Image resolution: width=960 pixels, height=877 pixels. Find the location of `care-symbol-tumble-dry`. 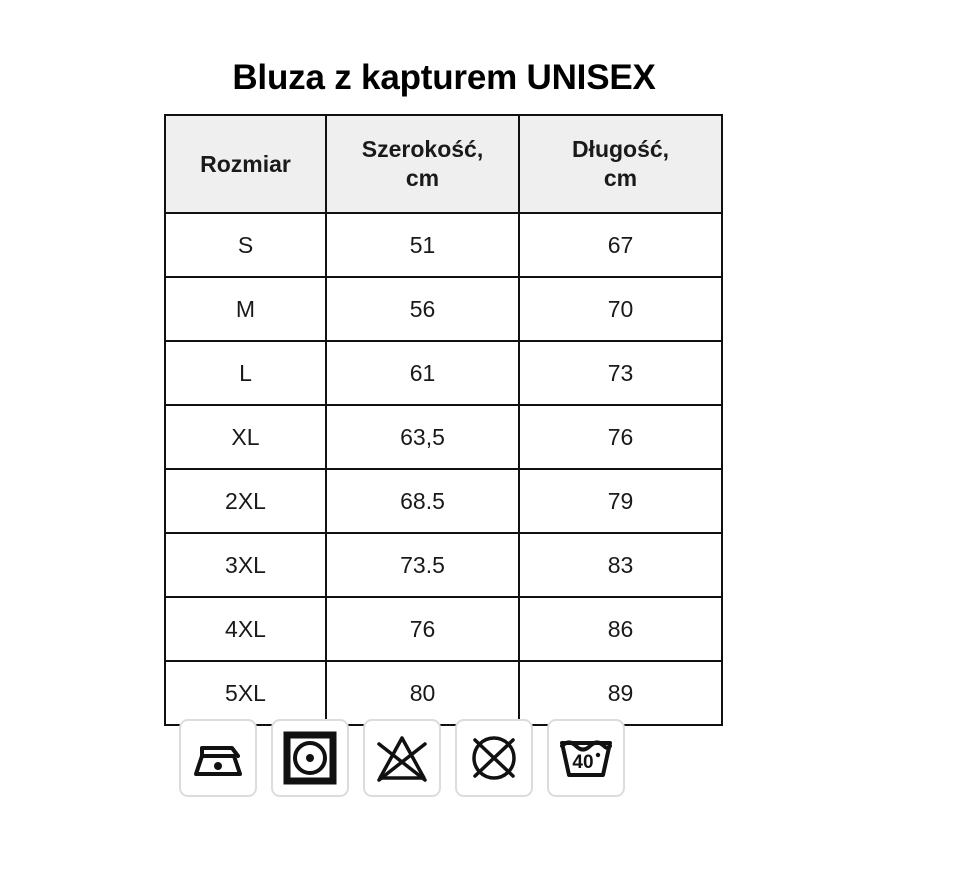

care-symbol-tumble-dry is located at coordinates (310, 758).